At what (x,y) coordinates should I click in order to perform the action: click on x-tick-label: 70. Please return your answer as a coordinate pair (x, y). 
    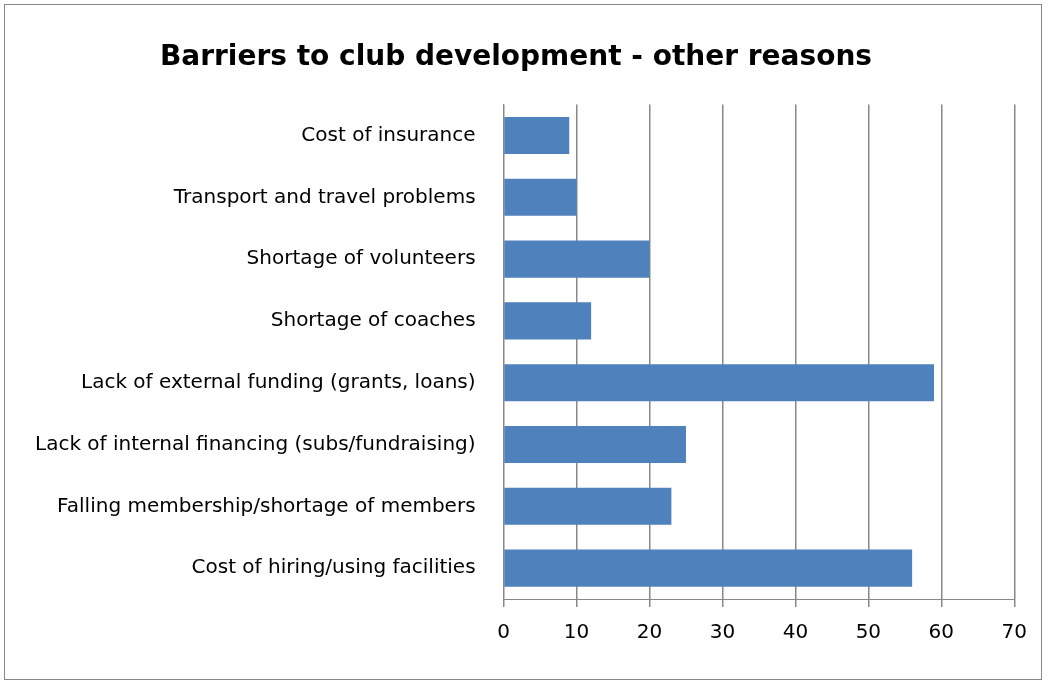
    Looking at the image, I should click on (1014, 631).